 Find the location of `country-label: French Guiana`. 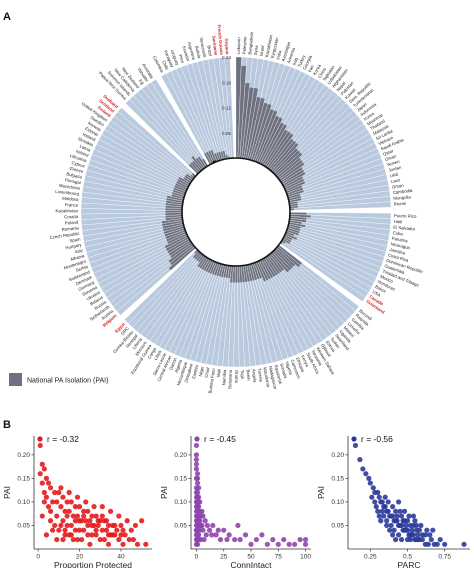

country-label: French Guiana is located at coordinates (221, 39).